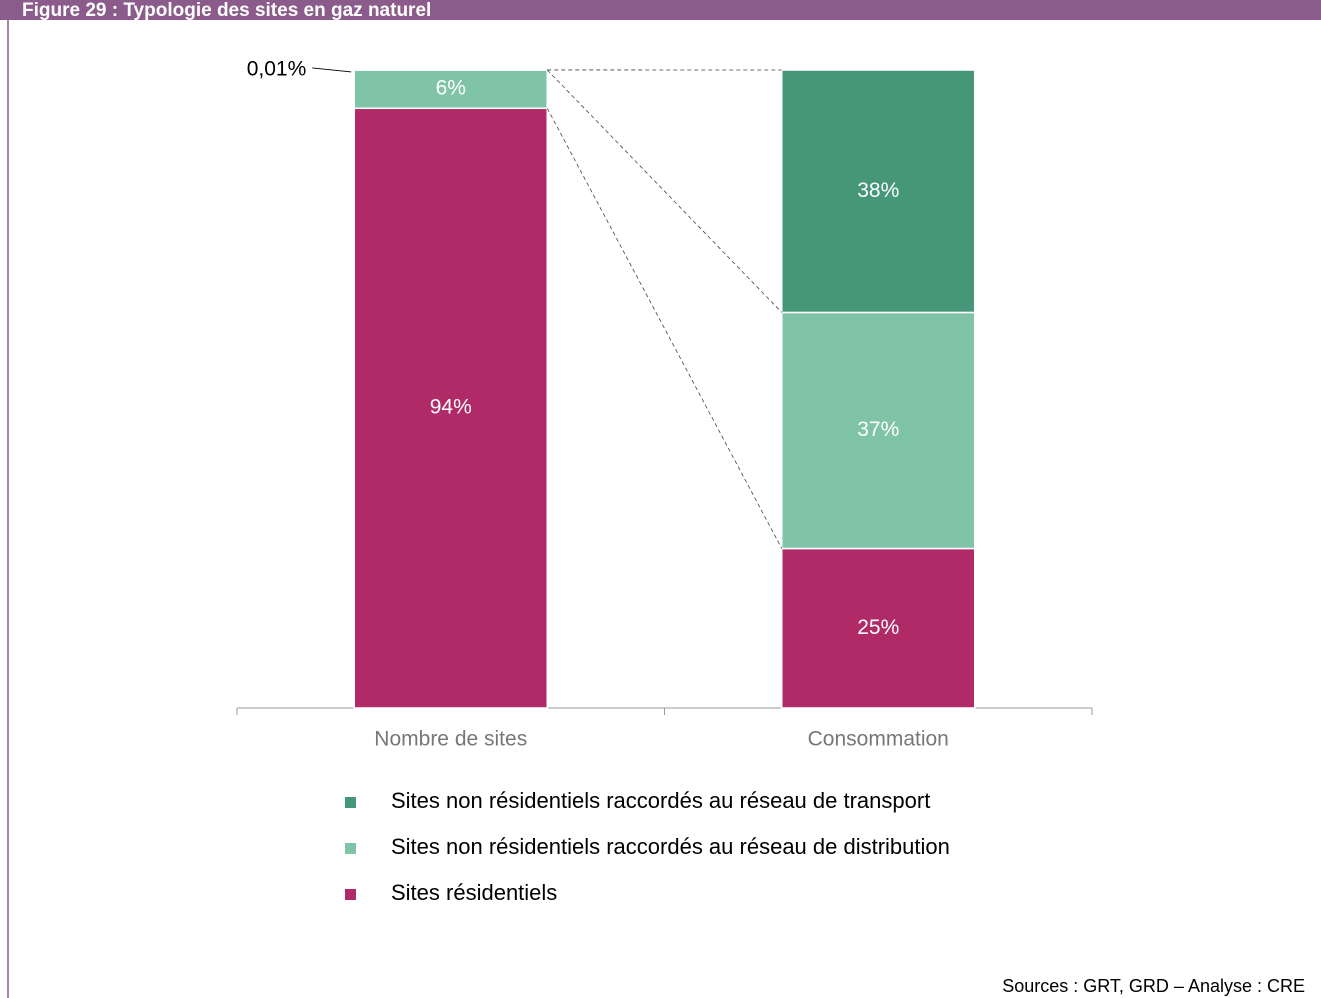 This screenshot has height=998, width=1321. I want to click on x-tick-label: Nombre de sites, so click(450, 739).